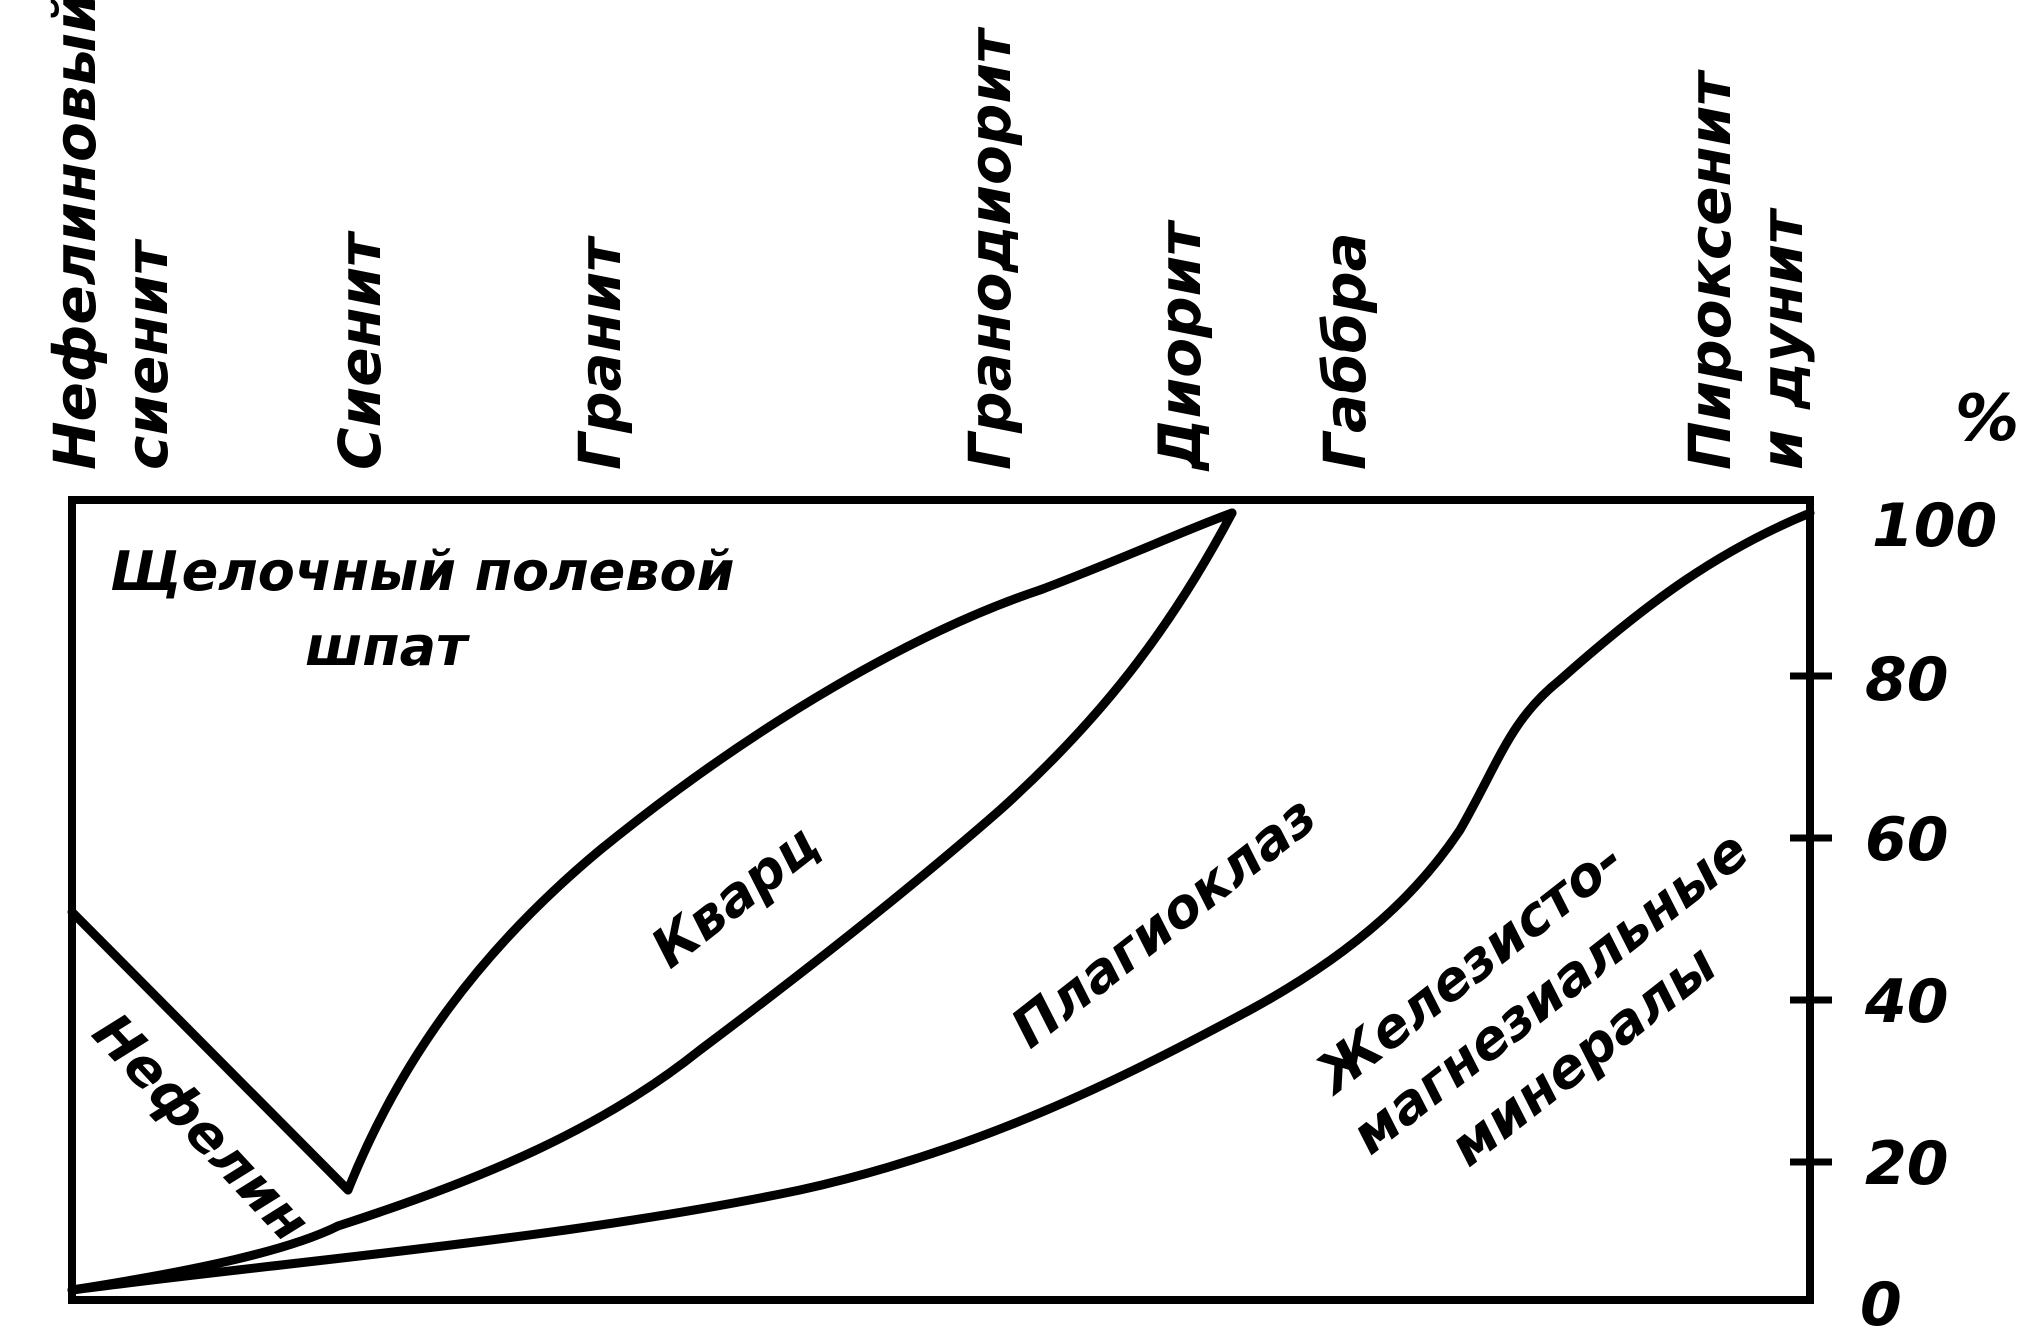 The height and width of the screenshot is (1334, 2028). What do you see at coordinates (600, 352) in the screenshot?
I see `rock-label-granite: Гранит` at bounding box center [600, 352].